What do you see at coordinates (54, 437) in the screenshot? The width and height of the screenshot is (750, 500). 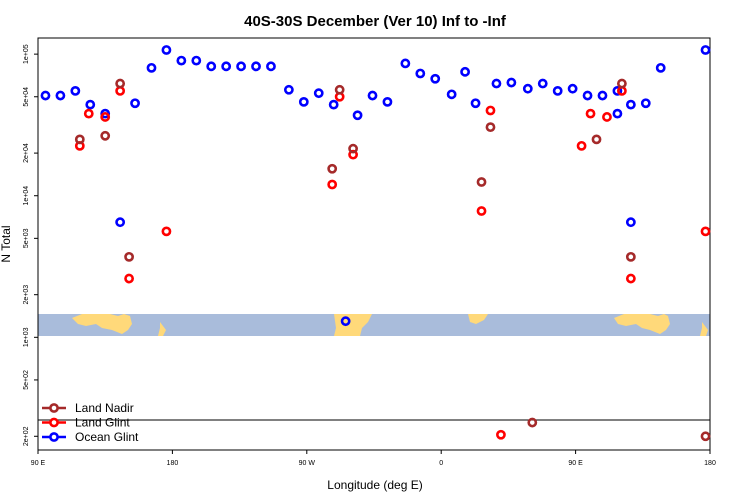 I see `legend-marker-ocean-glint` at bounding box center [54, 437].